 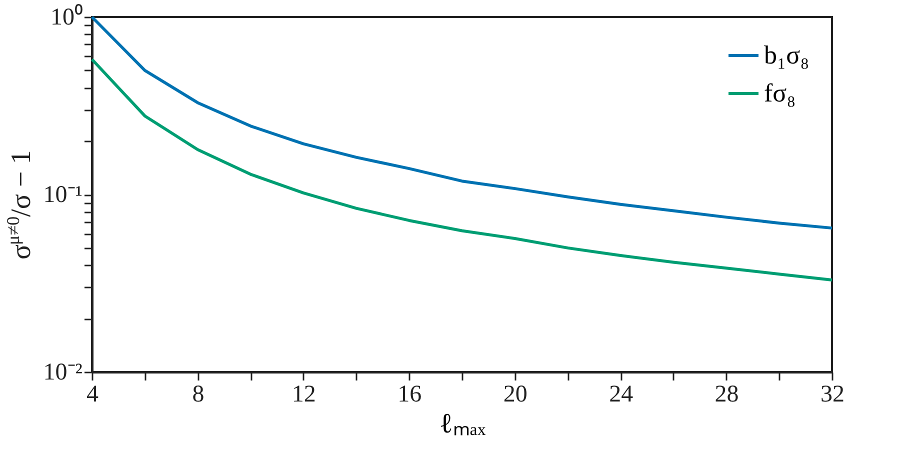 I want to click on x-tick-label: 28, so click(x=726, y=395).